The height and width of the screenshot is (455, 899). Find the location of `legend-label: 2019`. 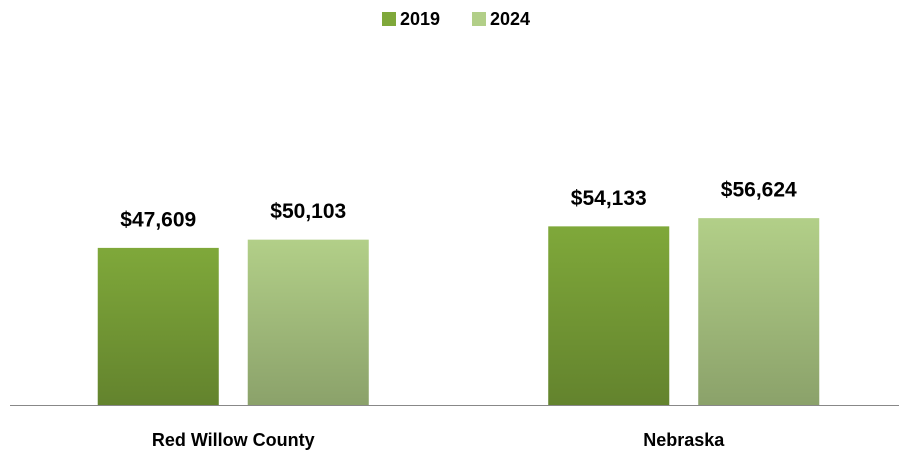

legend-label: 2019 is located at coordinates (420, 19).